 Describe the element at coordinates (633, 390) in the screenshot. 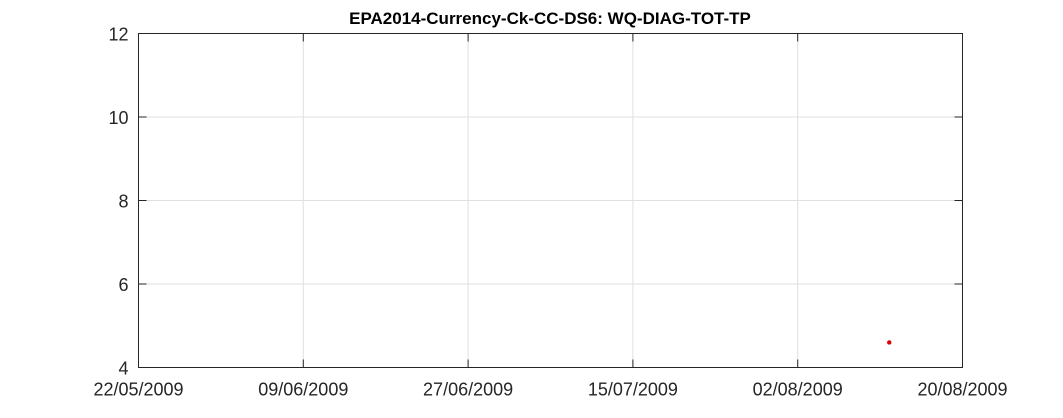

I see `x-tick-label: 15/07/2009` at that location.